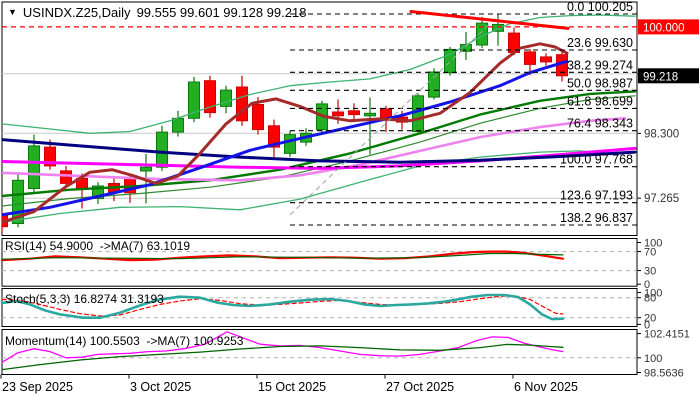 This screenshot has height=400, width=700. Describe the element at coordinates (667, 335) in the screenshot. I see `indicator-scale-label: 102.4151` at that location.